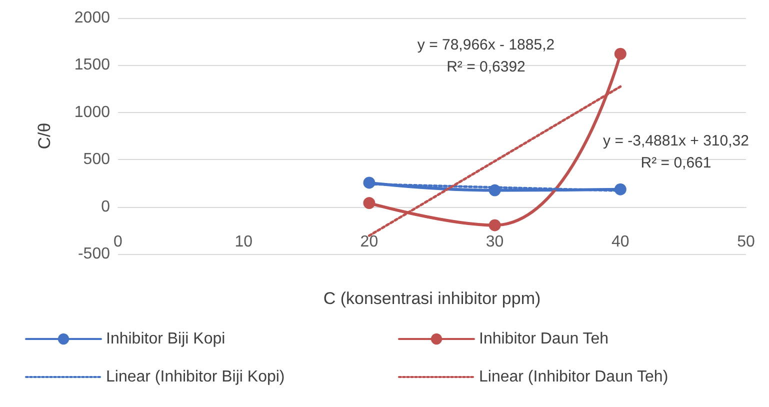  What do you see at coordinates (432, 298) in the screenshot?
I see `x-axis-title: C (konsentrasi inhibitor ppm)` at bounding box center [432, 298].